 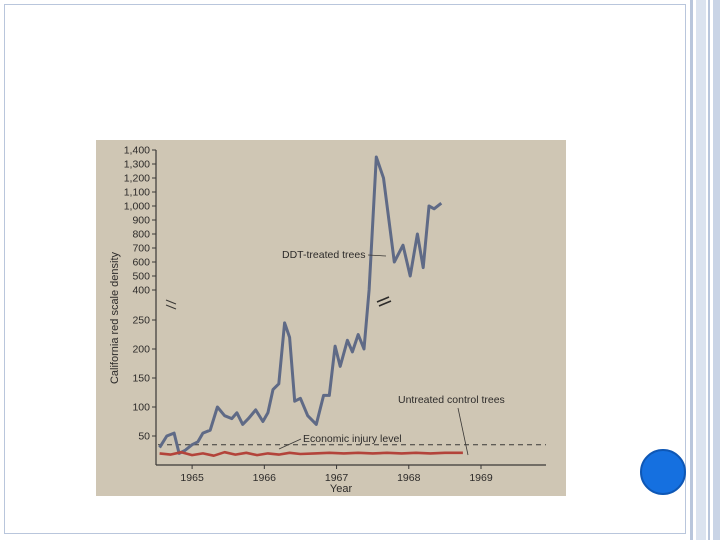 What do you see at coordinates (141, 379) in the screenshot?
I see `y-tick-label: 150` at bounding box center [141, 379].